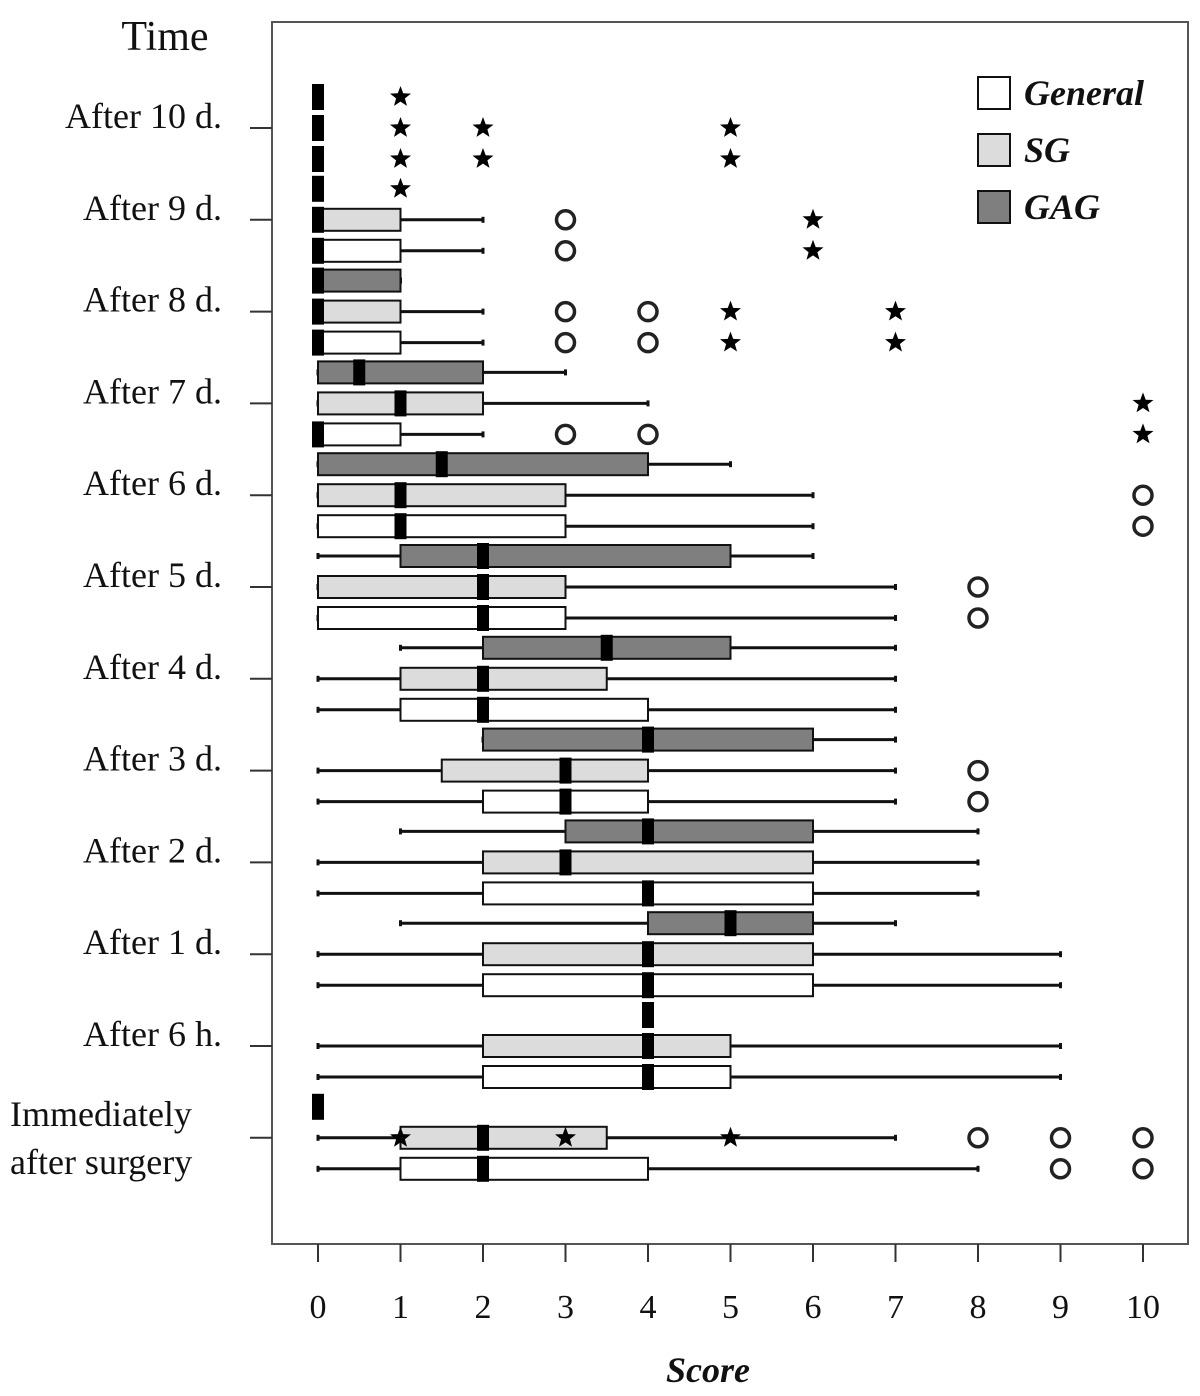 The width and height of the screenshot is (1200, 1396). What do you see at coordinates (978, 1307) in the screenshot?
I see `x-tick-label: 8` at bounding box center [978, 1307].